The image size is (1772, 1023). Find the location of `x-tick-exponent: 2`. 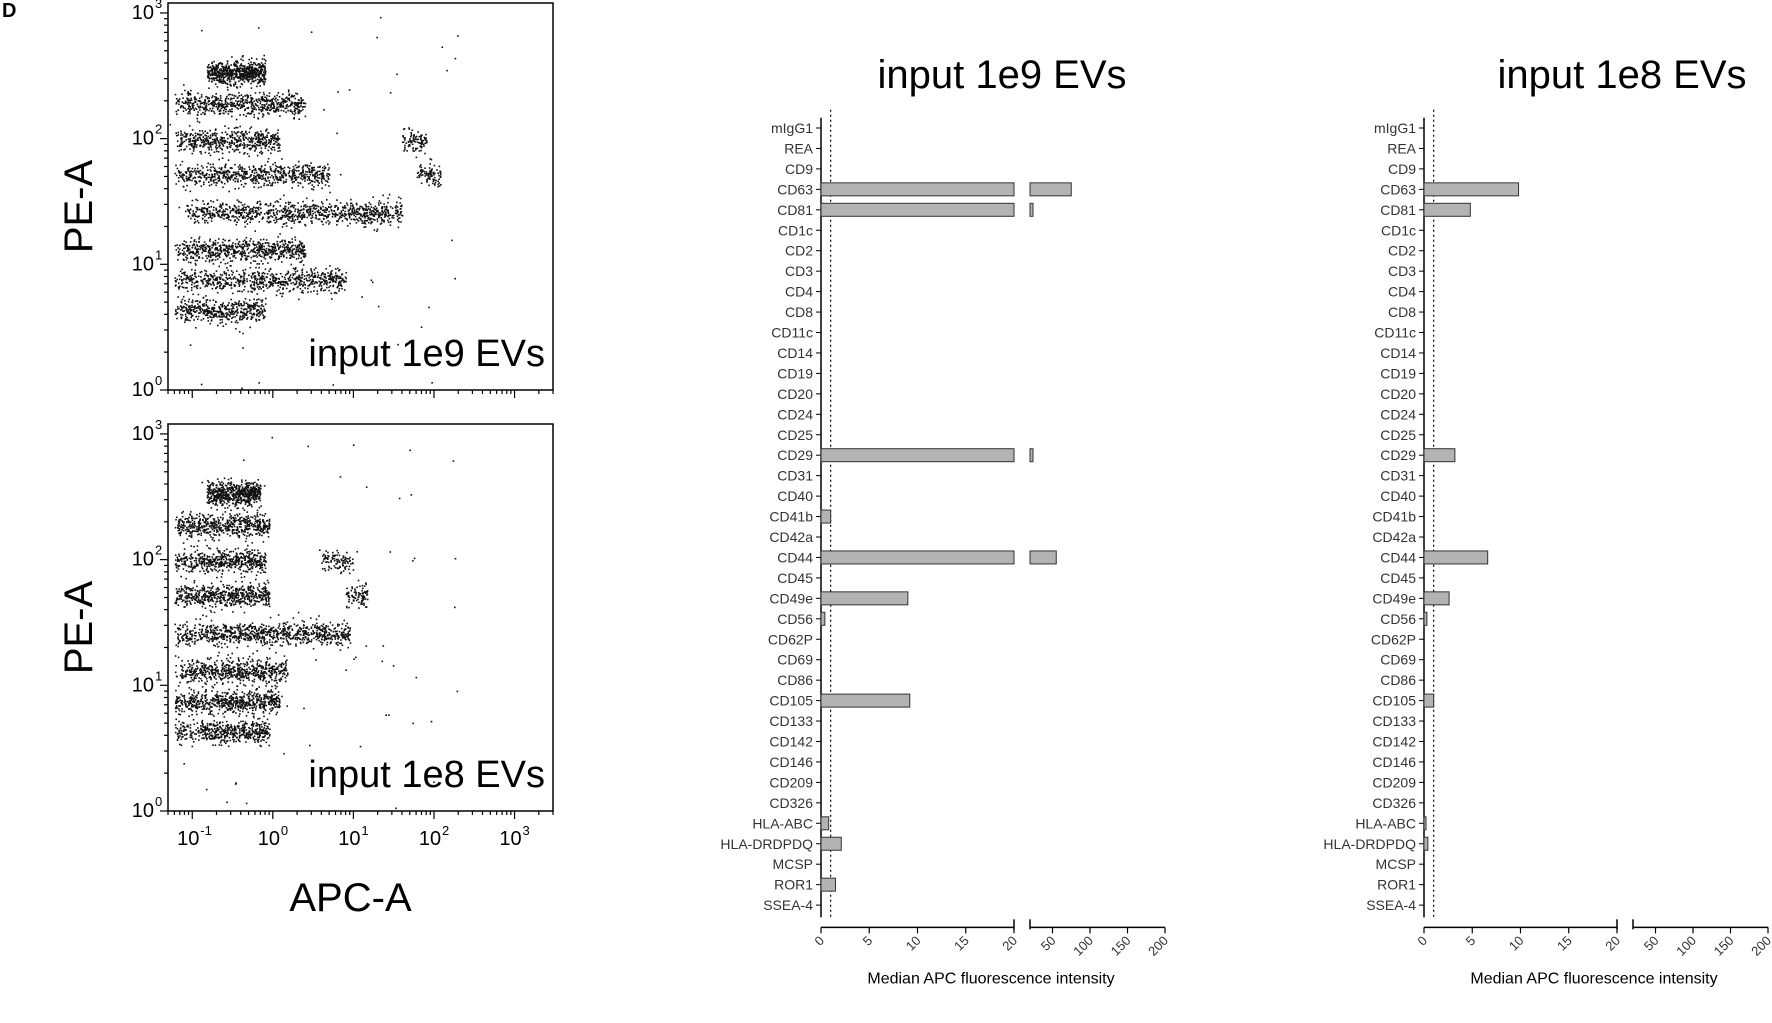

x-tick-exponent: 2 is located at coordinates (445, 830).